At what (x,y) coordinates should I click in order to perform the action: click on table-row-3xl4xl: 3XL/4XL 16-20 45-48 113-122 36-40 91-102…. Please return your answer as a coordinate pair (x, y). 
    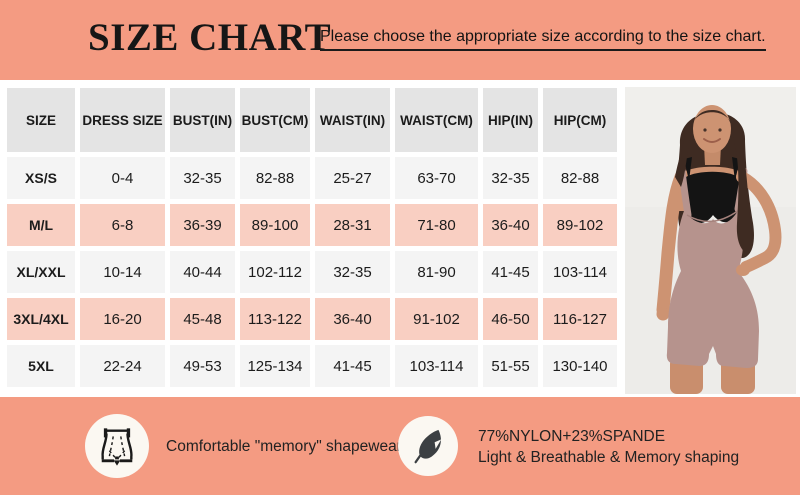
    Looking at the image, I should click on (312, 319).